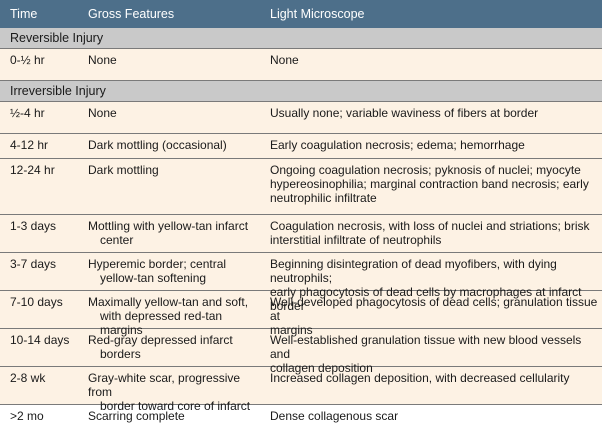 The height and width of the screenshot is (427, 602). What do you see at coordinates (33, 226) in the screenshot?
I see `time-cell: 1-3 days` at bounding box center [33, 226].